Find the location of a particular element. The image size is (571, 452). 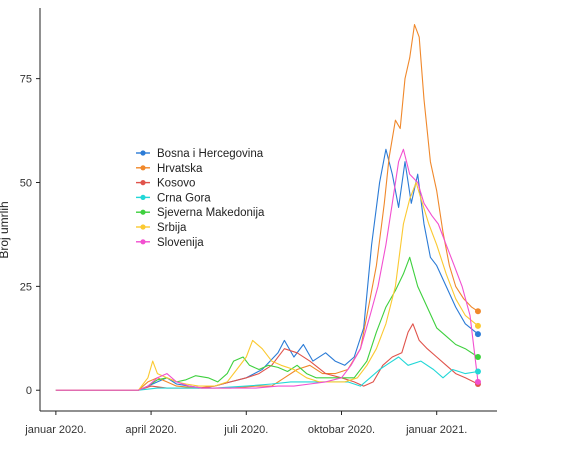

legend-label: Kosovo is located at coordinates (176, 184).